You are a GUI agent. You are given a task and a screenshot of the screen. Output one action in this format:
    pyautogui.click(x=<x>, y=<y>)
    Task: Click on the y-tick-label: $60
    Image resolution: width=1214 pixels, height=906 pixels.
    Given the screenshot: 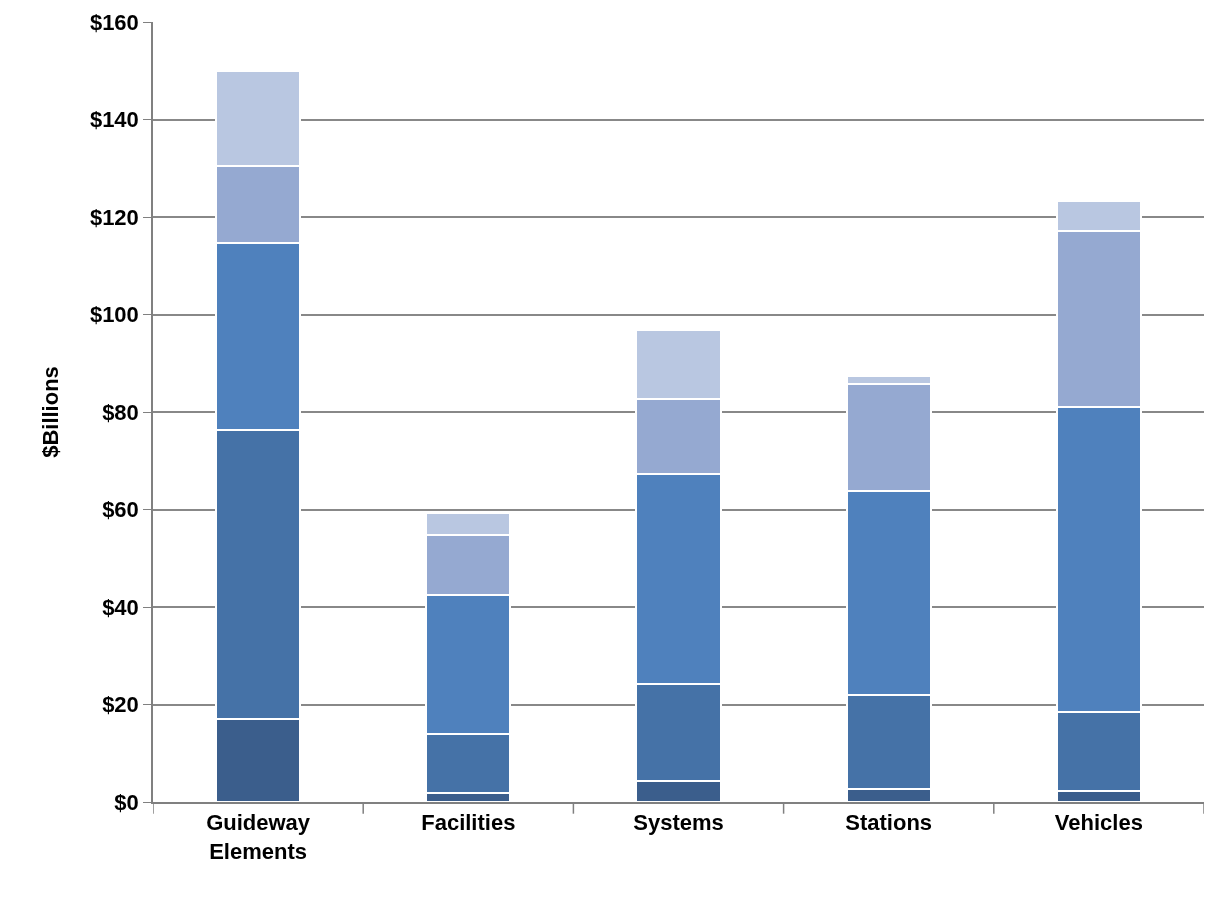 What is the action you would take?
    pyautogui.click(x=120, y=510)
    